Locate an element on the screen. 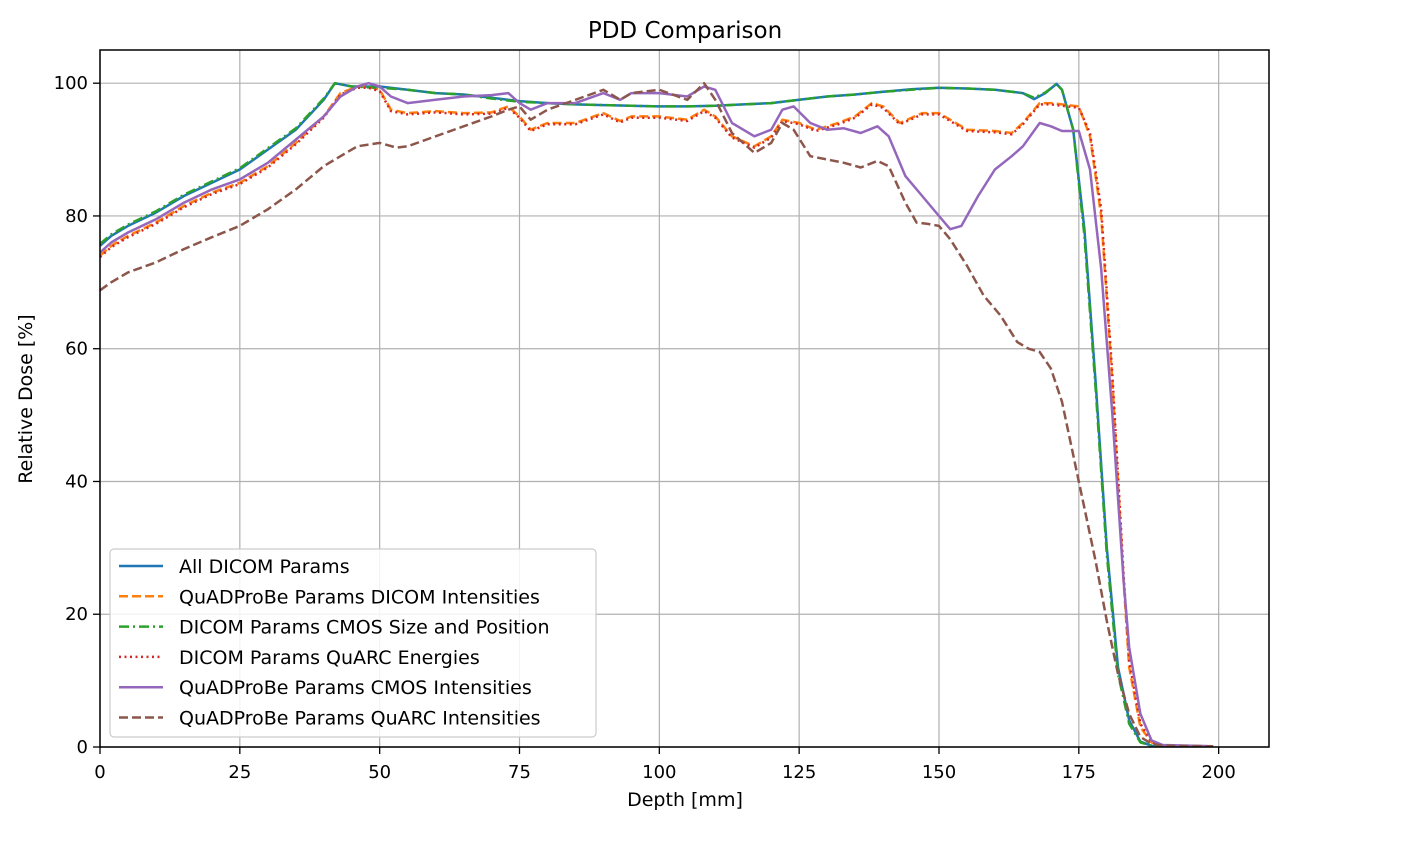 This screenshot has width=1422, height=848. y-tick-label: 20 is located at coordinates (76, 614).